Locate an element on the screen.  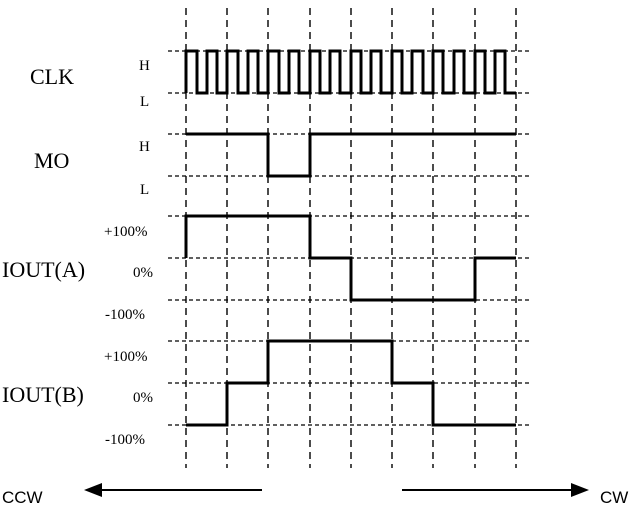
ioutb-waveform is located at coordinates (351, 383).